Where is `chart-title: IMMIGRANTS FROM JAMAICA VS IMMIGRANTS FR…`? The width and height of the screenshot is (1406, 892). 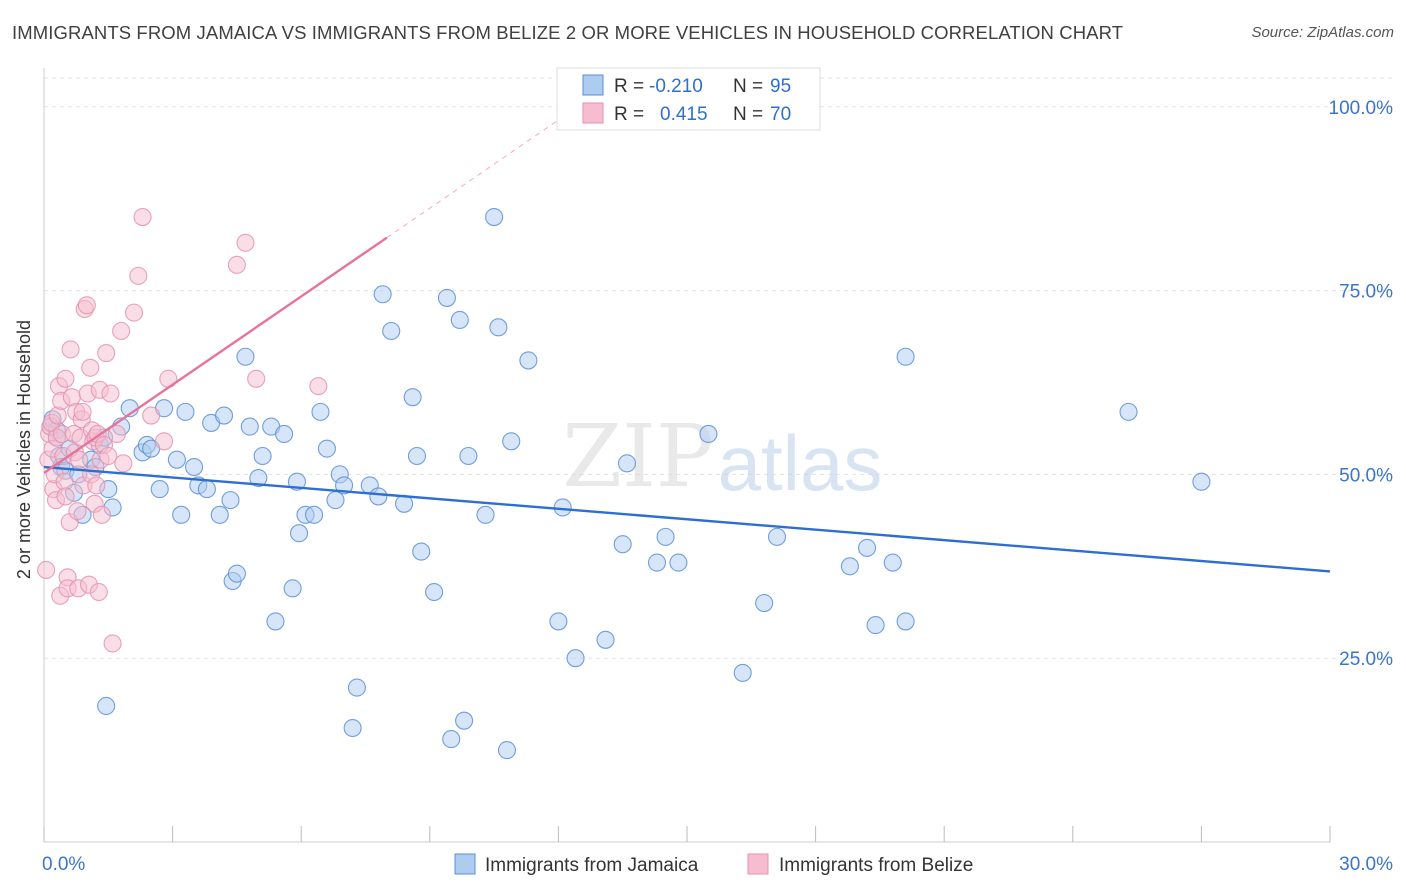 chart-title: IMMIGRANTS FROM JAMAICA VS IMMIGRANTS FR… is located at coordinates (568, 32).